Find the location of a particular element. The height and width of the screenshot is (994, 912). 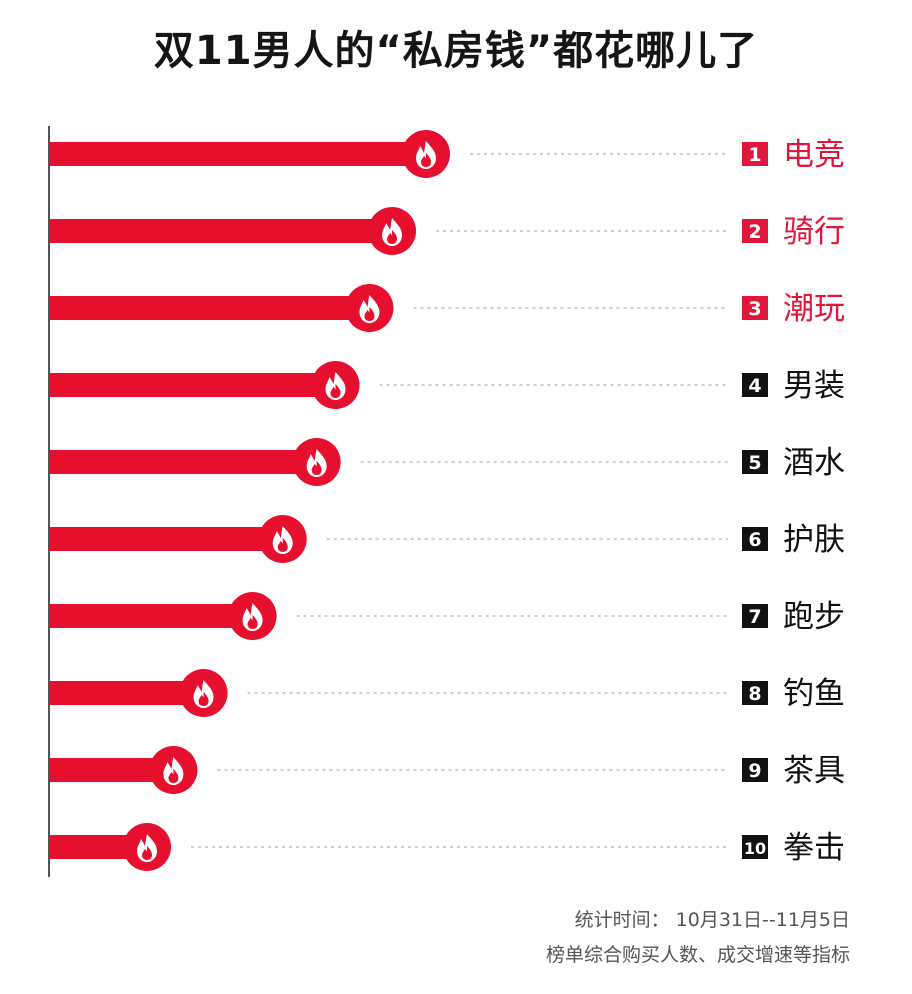

category-label: 跑步 is located at coordinates (814, 617).